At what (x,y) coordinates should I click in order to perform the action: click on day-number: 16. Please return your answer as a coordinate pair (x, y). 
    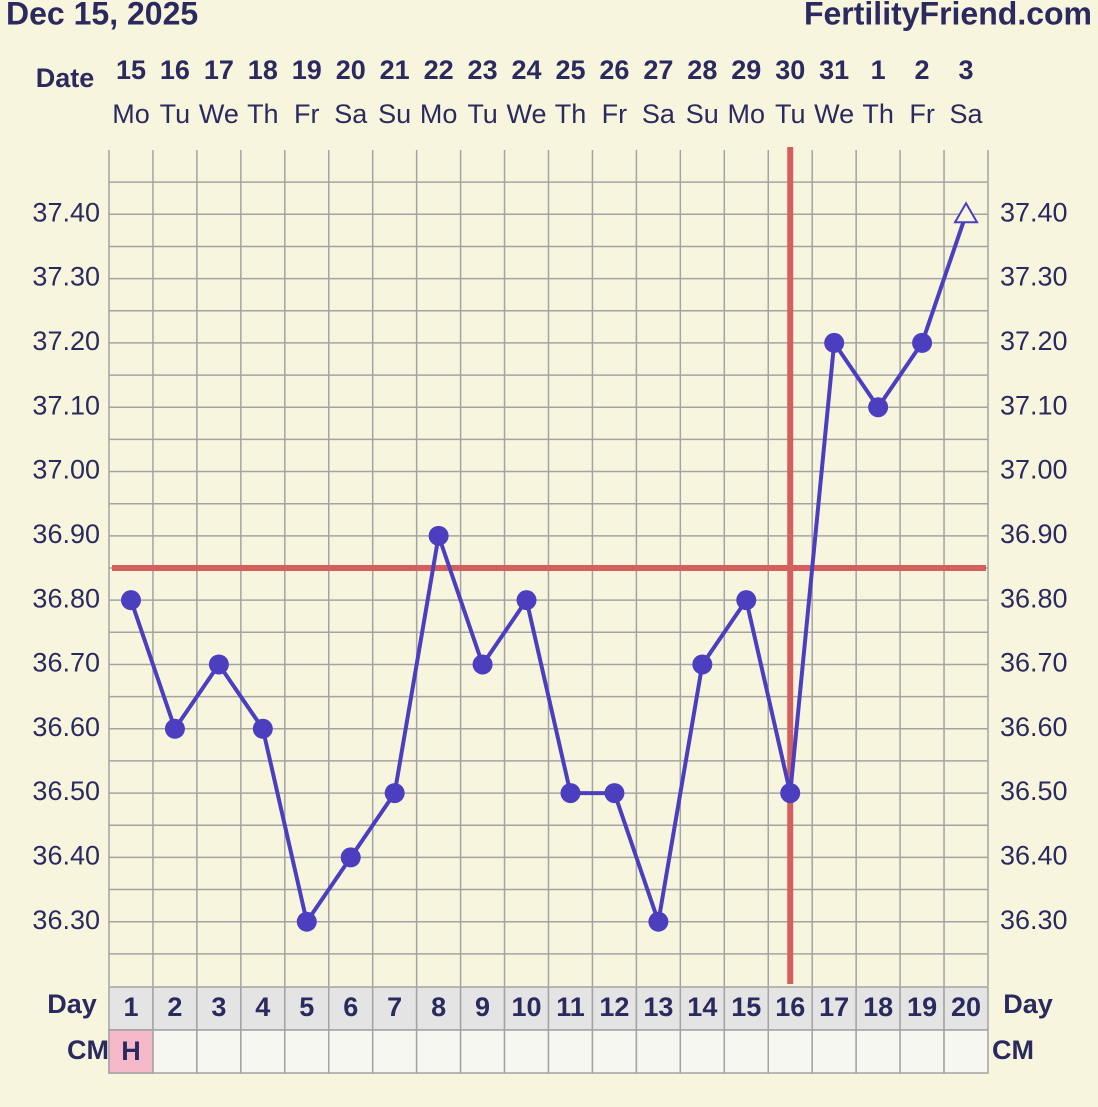
    Looking at the image, I should click on (790, 1007).